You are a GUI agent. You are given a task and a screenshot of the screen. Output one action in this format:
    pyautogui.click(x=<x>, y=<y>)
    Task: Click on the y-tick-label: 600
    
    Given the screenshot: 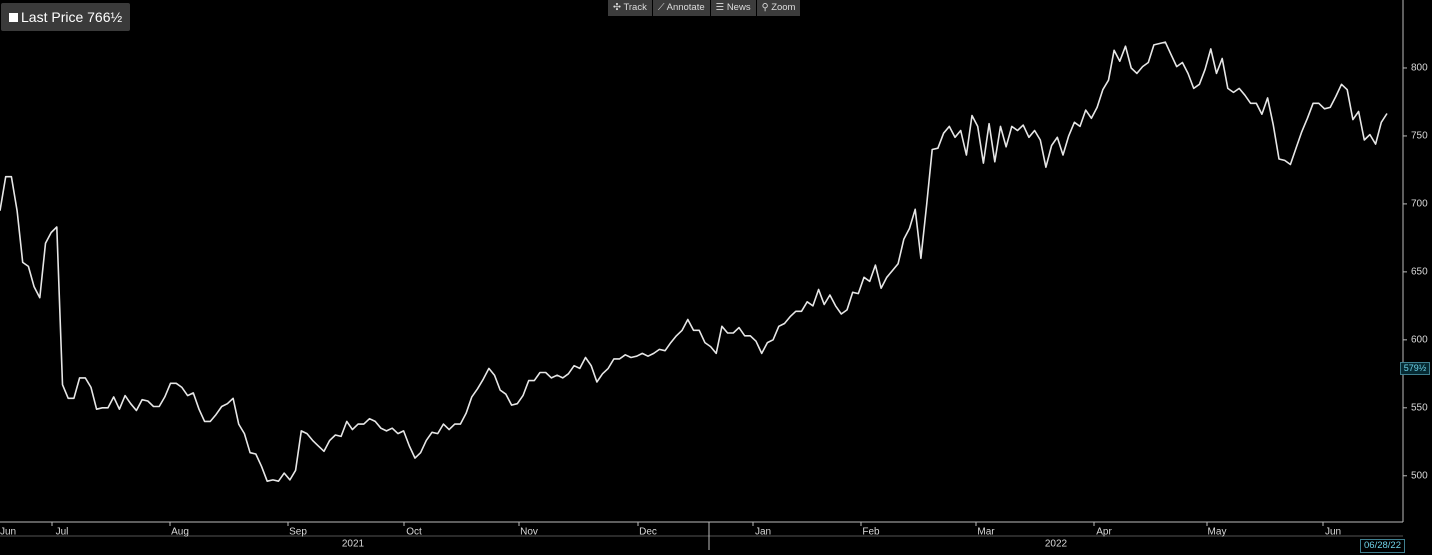 What is the action you would take?
    pyautogui.click(x=1419, y=339)
    